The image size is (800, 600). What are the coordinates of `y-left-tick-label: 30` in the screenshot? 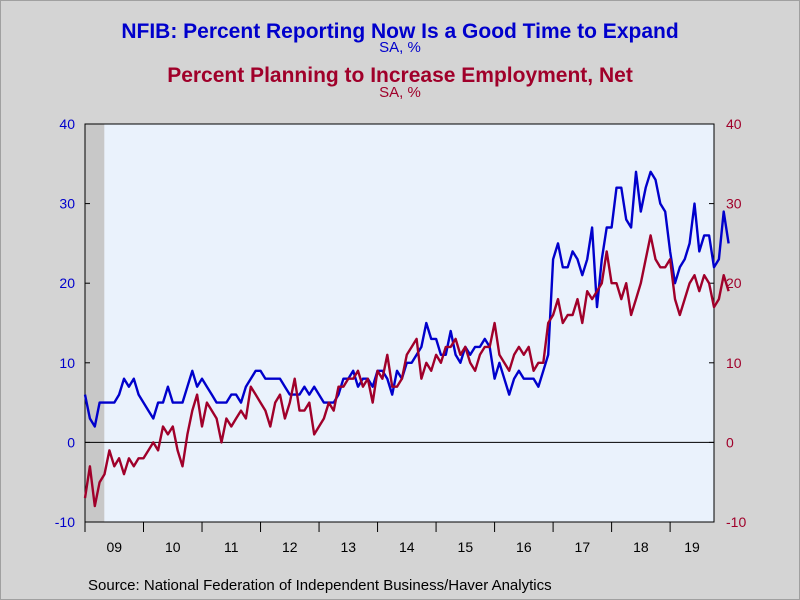 It's located at (67, 204).